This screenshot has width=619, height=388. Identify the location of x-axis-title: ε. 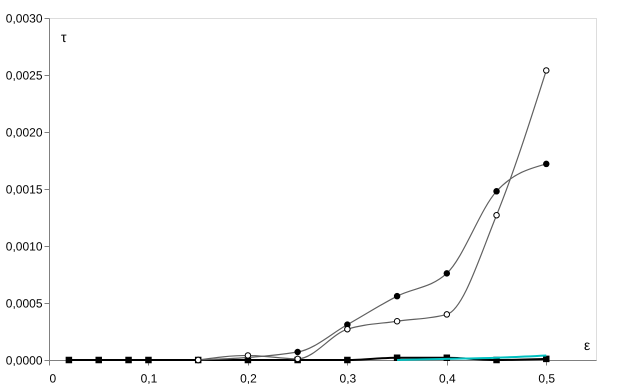
(587, 345).